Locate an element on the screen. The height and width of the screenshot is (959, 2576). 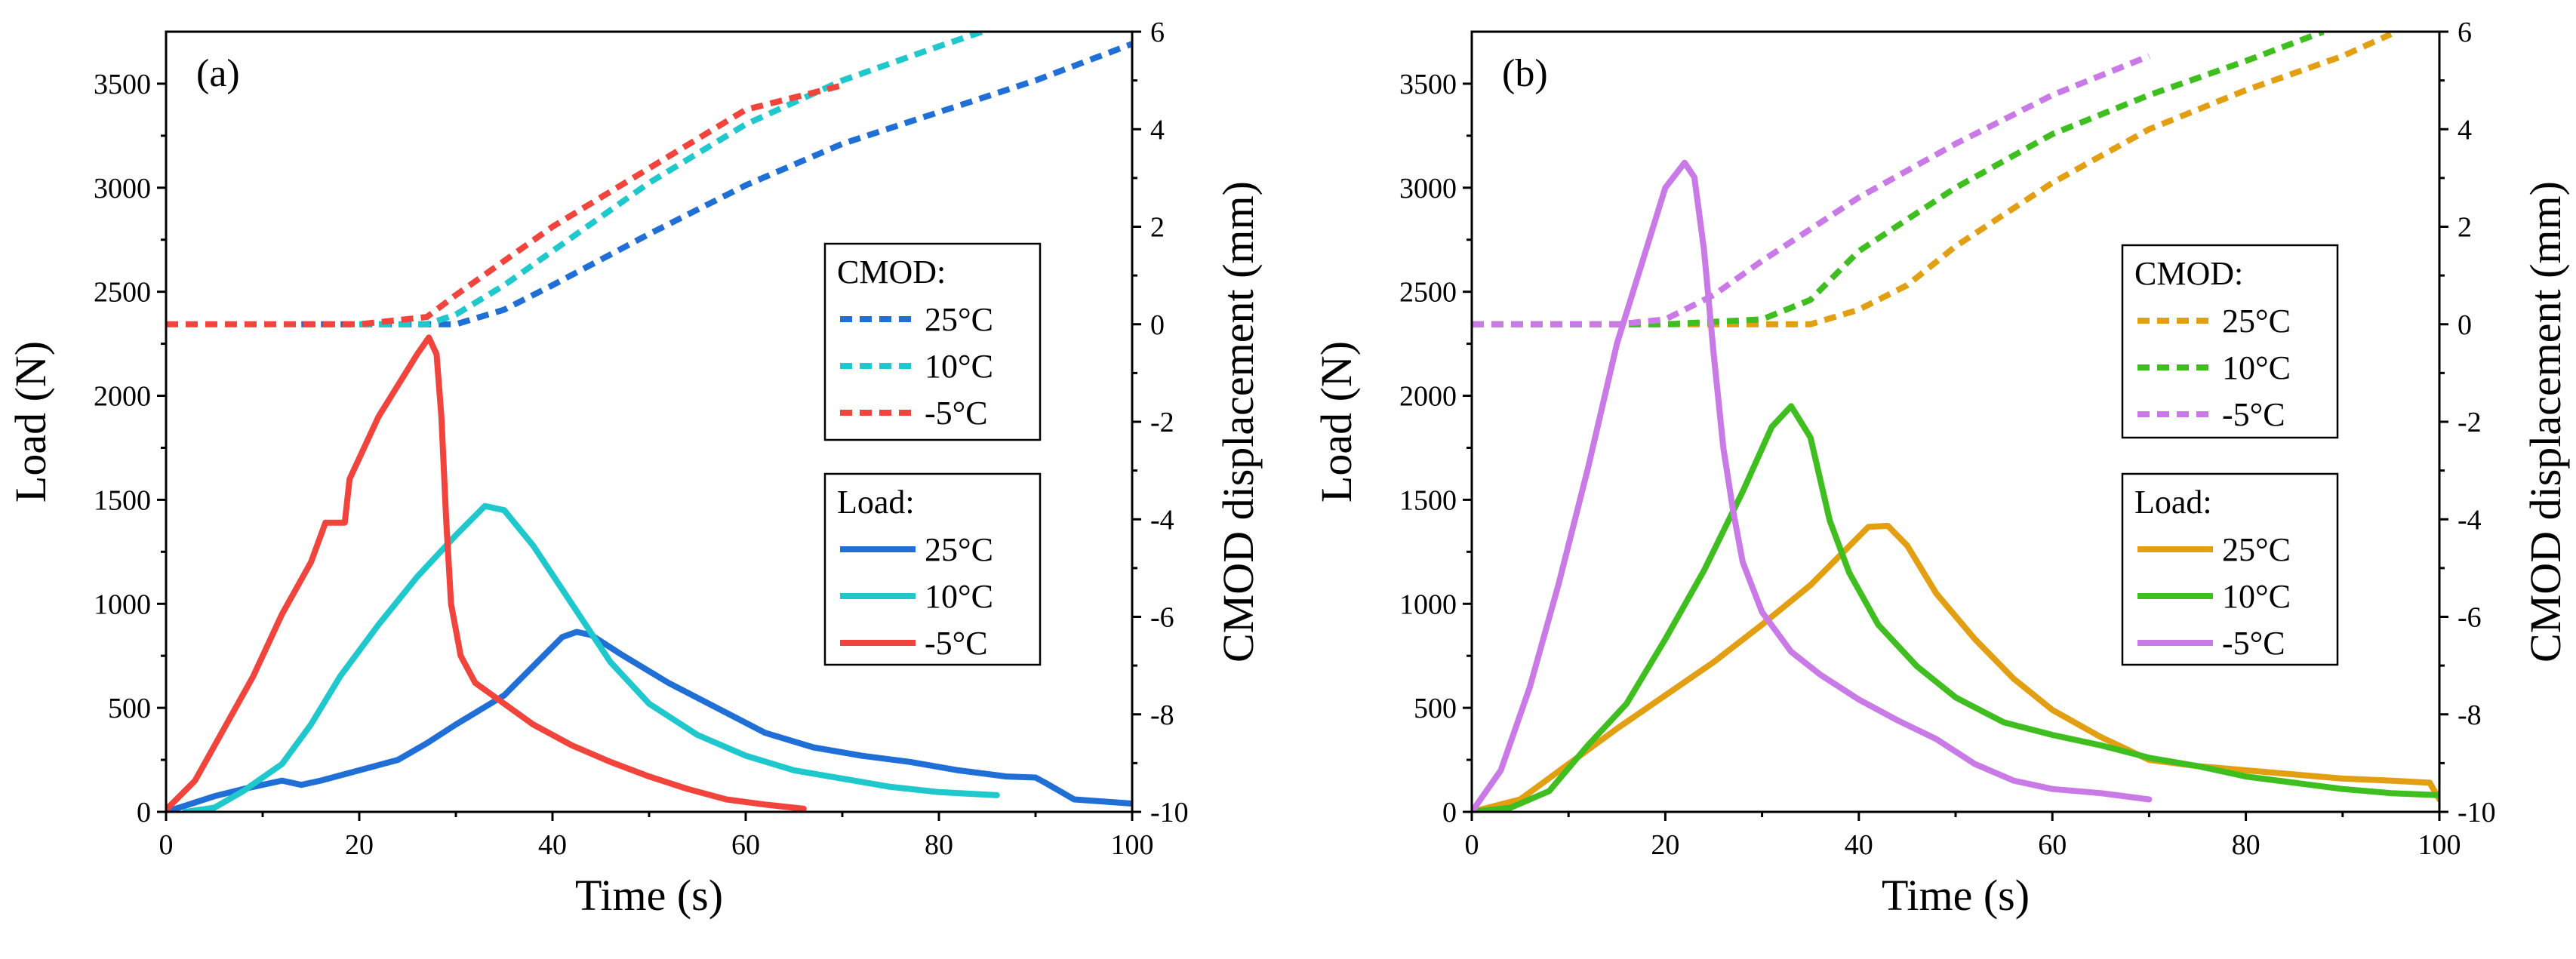
series-line-cmod-25-c is located at coordinates (1932, 179).